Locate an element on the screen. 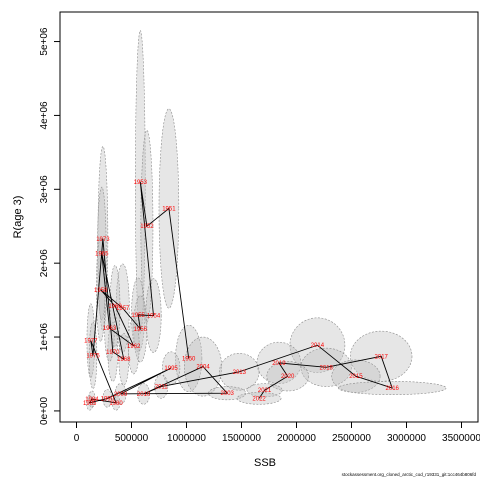 The width and height of the screenshot is (480, 480). x-axis-title: SSB is located at coordinates (265, 463).